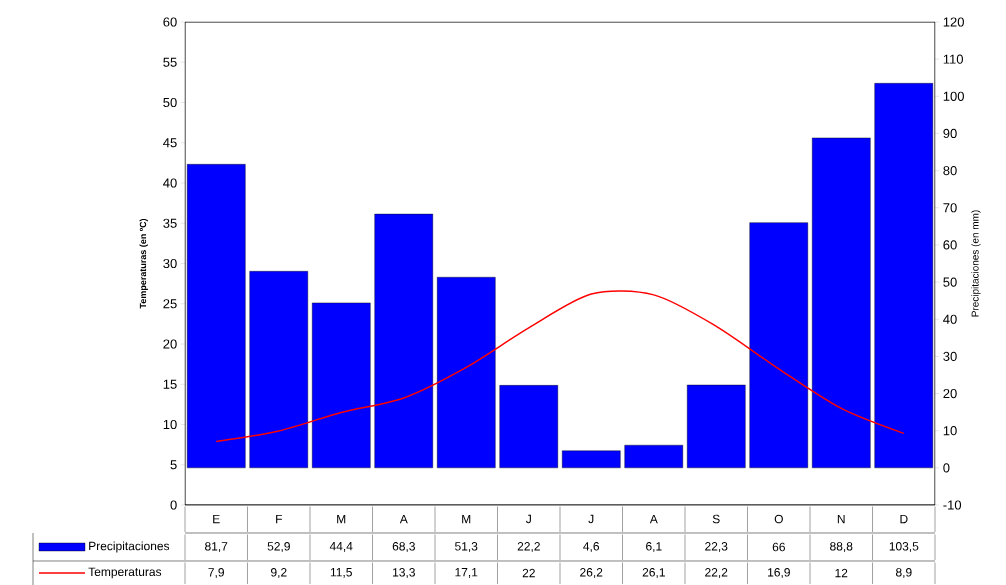  What do you see at coordinates (654, 546) in the screenshot?
I see `data-label: 6,1` at bounding box center [654, 546].